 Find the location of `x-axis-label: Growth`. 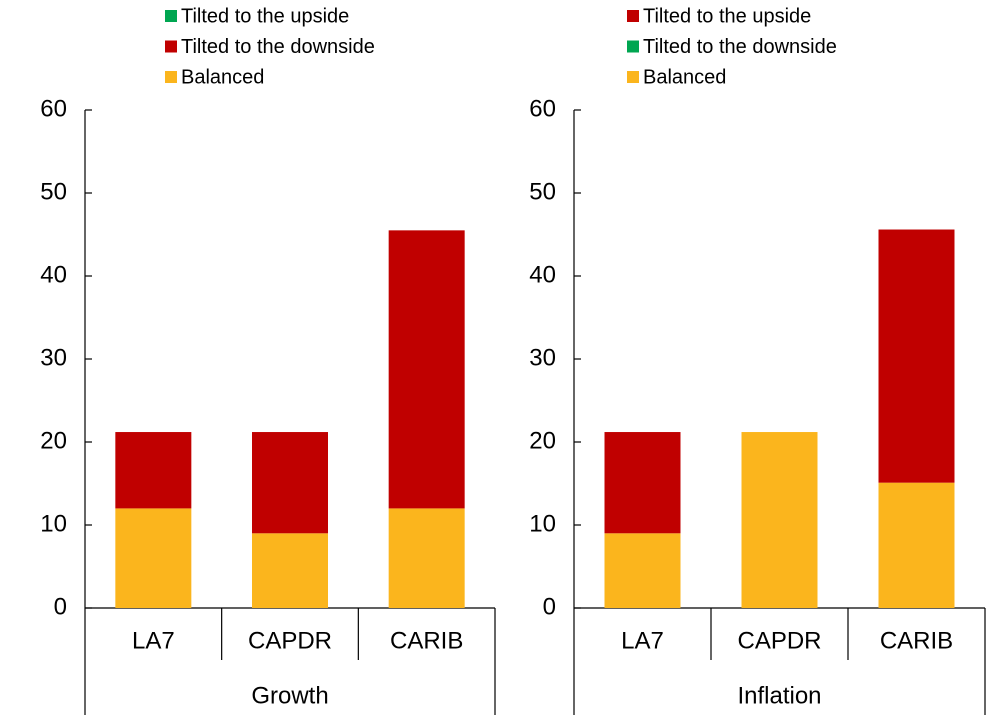

x-axis-label: Growth is located at coordinates (289, 695).